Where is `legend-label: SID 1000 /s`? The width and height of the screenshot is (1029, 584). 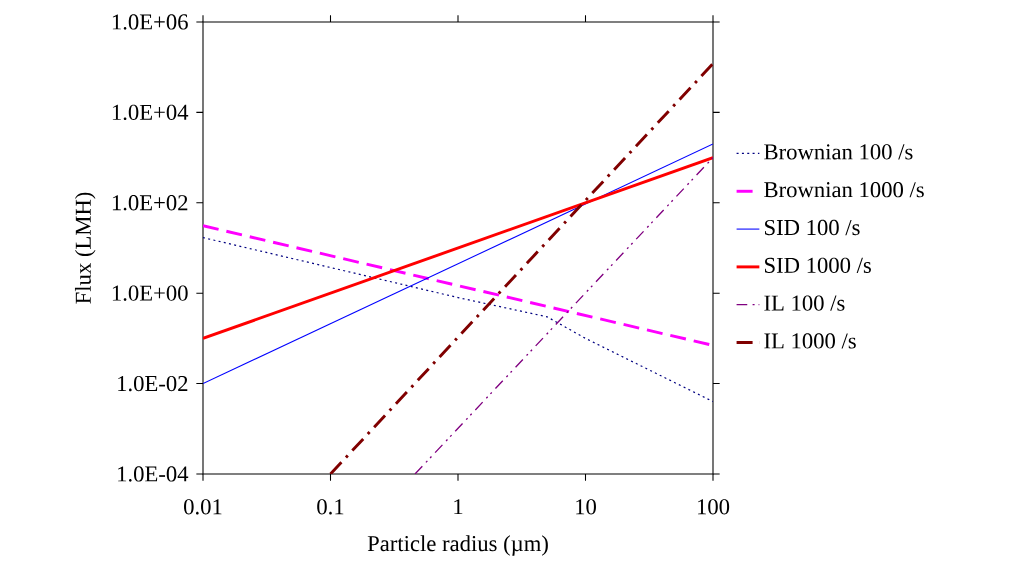
legend-label: SID 1000 /s is located at coordinates (818, 265).